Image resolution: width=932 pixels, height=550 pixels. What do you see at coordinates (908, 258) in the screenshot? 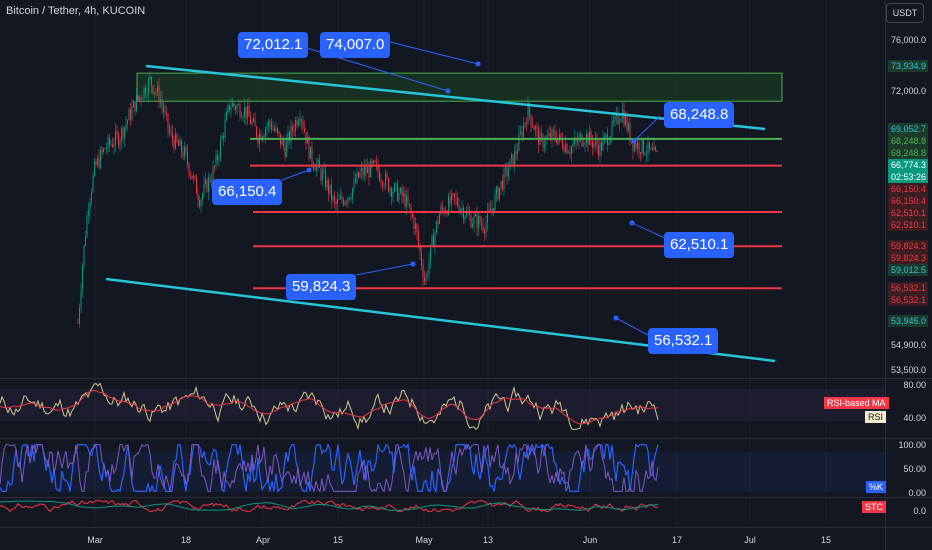
I see `price-tag: 59,824.3` at bounding box center [908, 258].